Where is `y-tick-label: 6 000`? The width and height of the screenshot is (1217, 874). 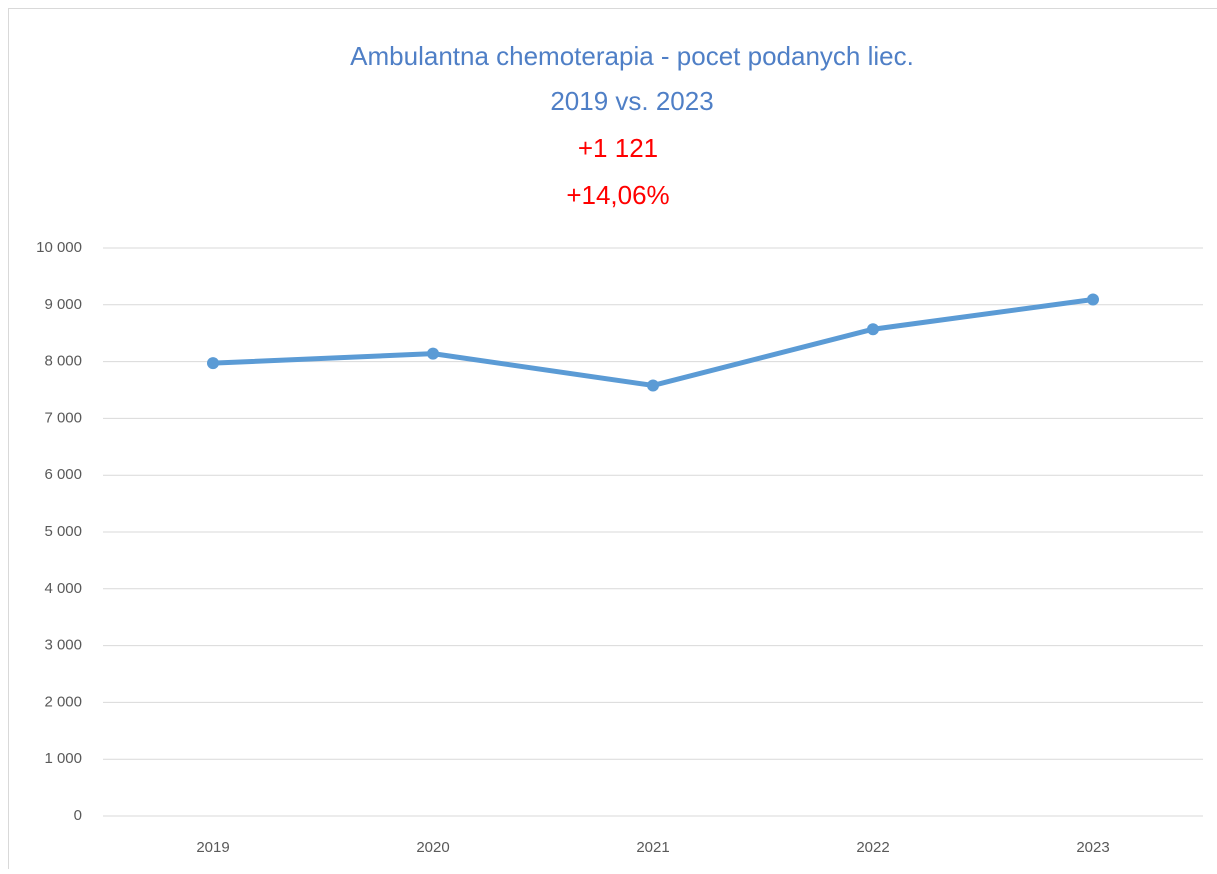
y-tick-label: 6 000 is located at coordinates (63, 474).